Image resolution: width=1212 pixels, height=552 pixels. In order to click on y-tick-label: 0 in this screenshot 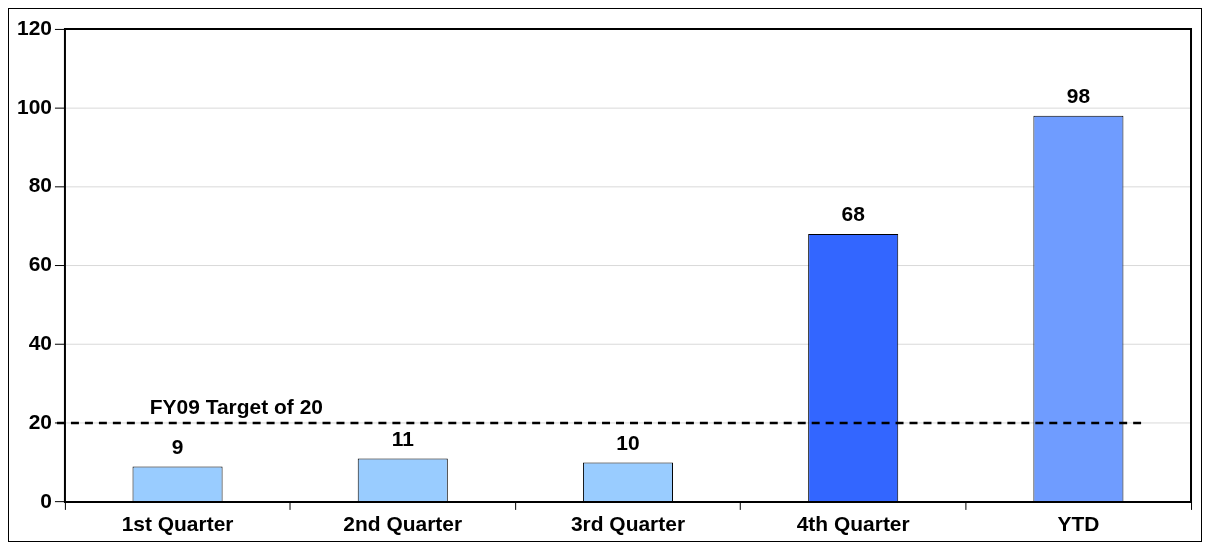, I will do `click(46, 500)`.